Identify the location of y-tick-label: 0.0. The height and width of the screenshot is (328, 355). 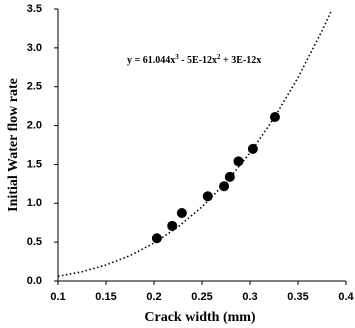
(34, 281).